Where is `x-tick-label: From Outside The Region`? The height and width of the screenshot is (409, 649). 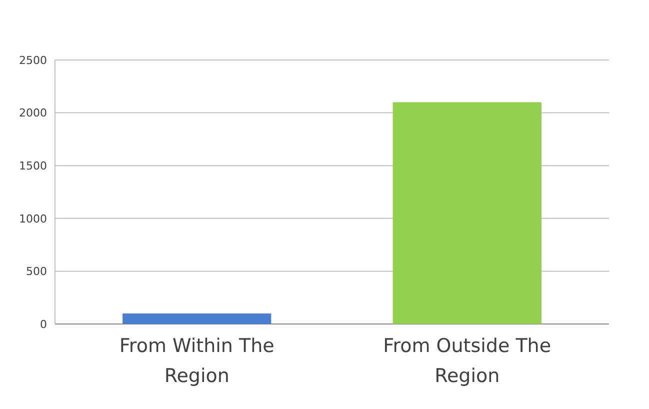
x-tick-label: From Outside The Region is located at coordinates (467, 361).